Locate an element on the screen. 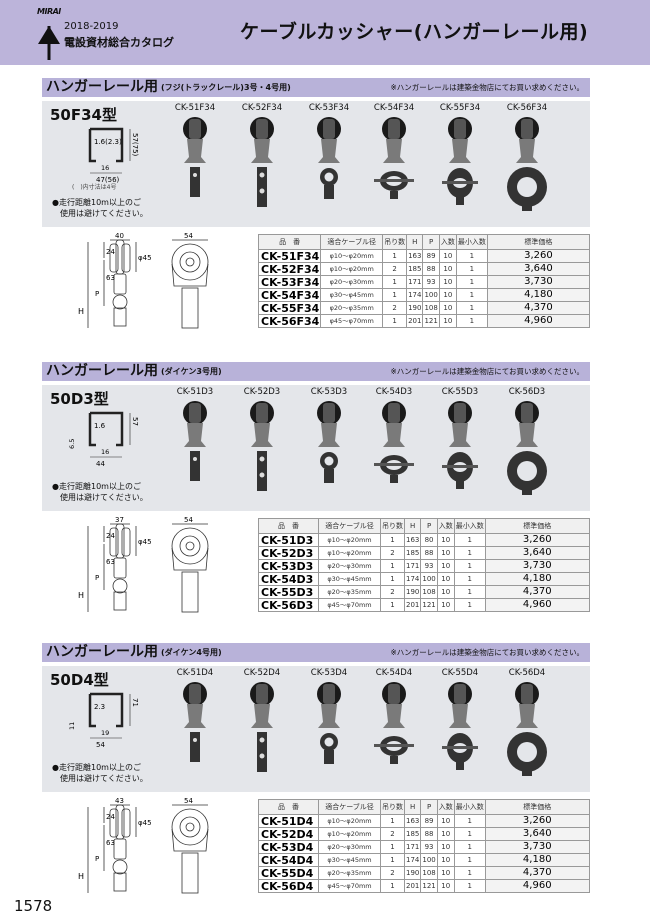 Image resolution: width=650 pixels, height=919 pixels. catalog-name: 電設資材総合カタログ is located at coordinates (119, 42).